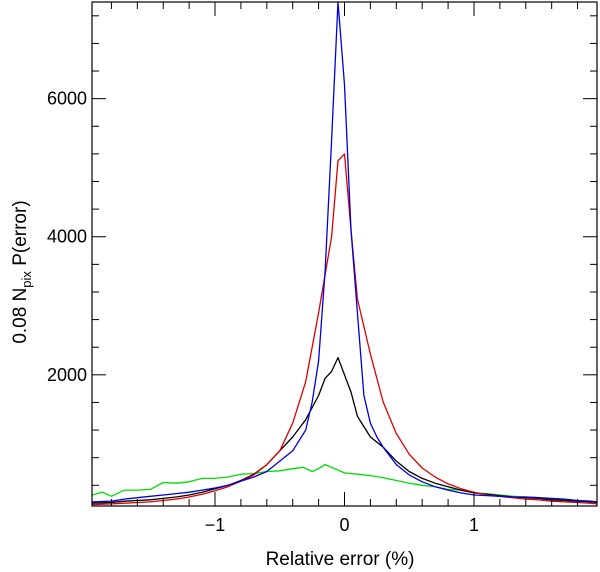 This screenshot has width=600, height=572. What do you see at coordinates (67, 375) in the screenshot?
I see `y-tick-label: 2000` at bounding box center [67, 375].